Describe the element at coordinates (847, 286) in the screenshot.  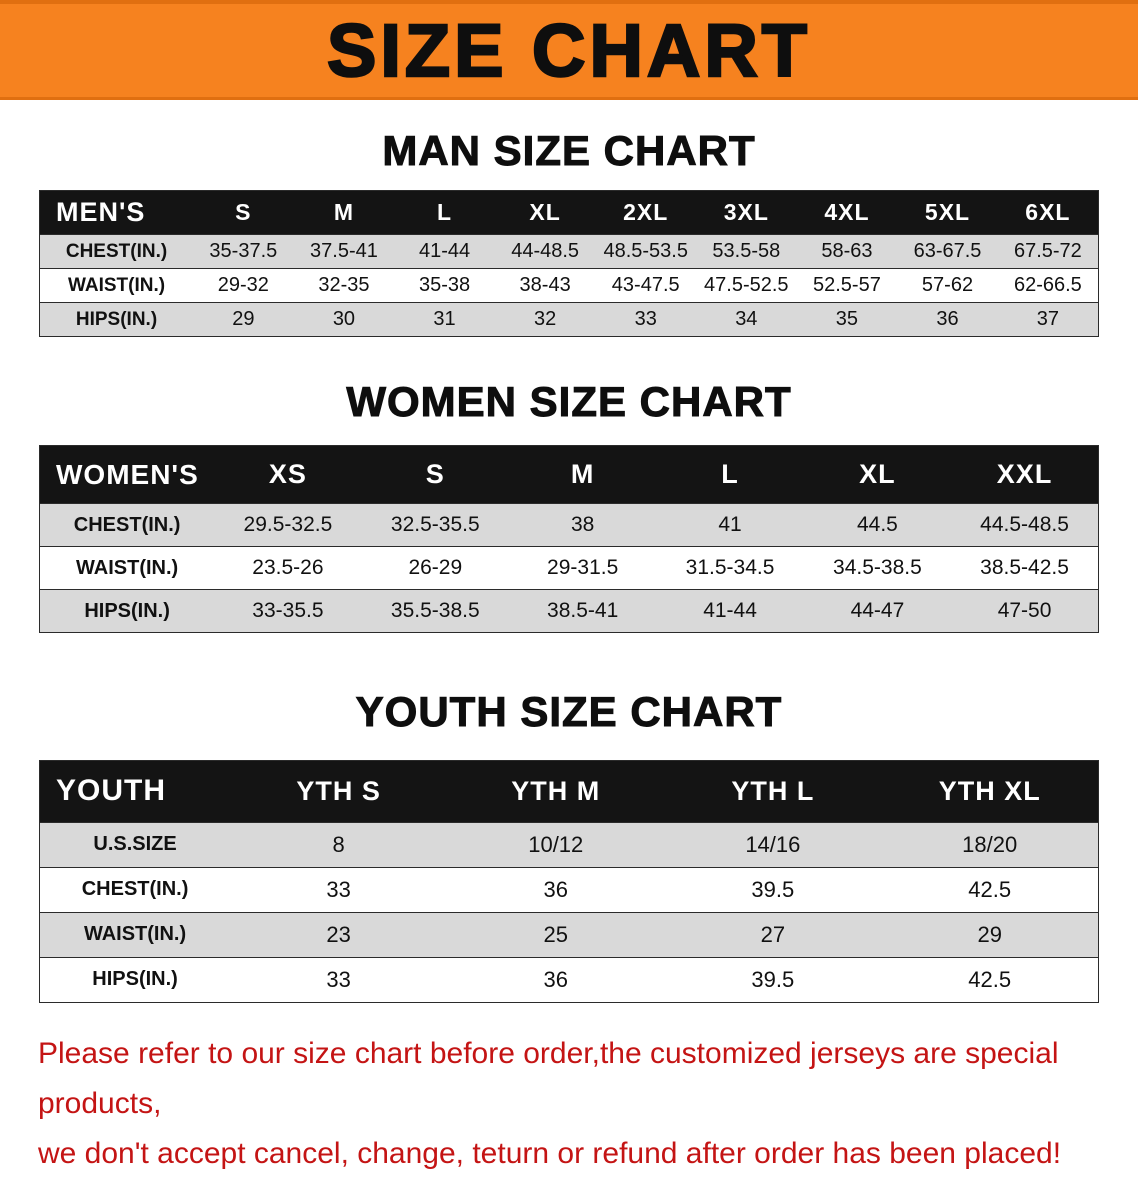
I see `size-cell: 52.5-57` at that location.